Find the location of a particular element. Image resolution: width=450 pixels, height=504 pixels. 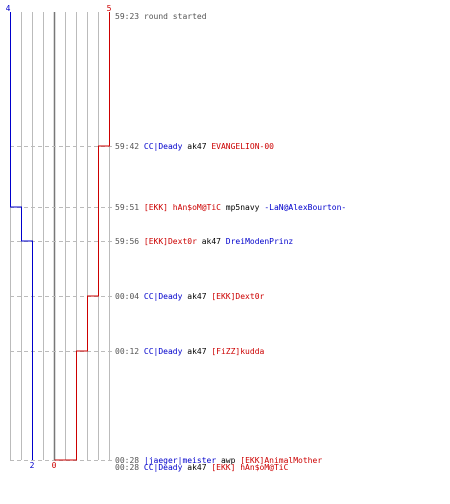

series-line-team-b is located at coordinates (82, 236).